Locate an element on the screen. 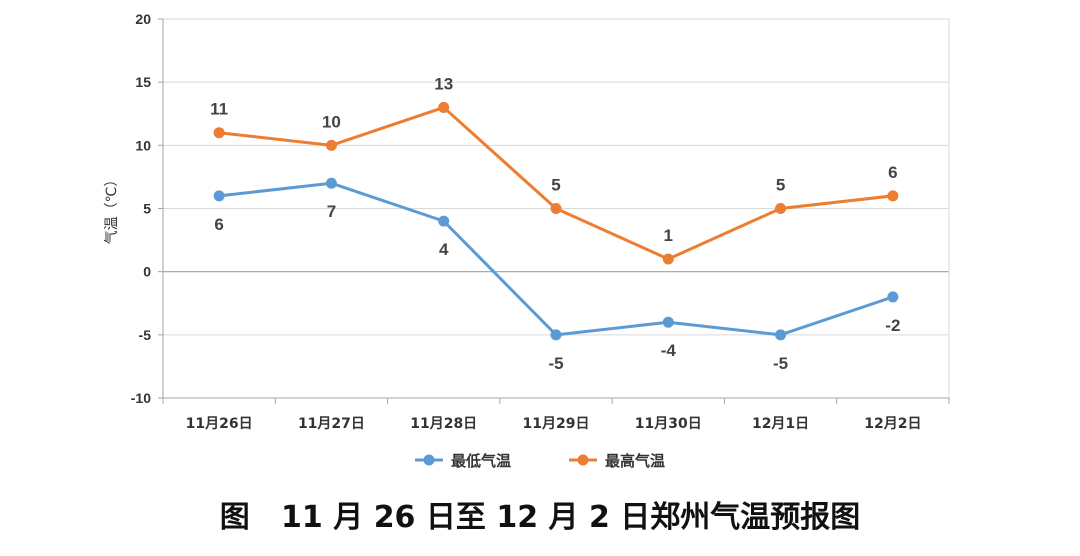 The height and width of the screenshot is (556, 1080). x-tick-label: 12月1日 is located at coordinates (780, 424).